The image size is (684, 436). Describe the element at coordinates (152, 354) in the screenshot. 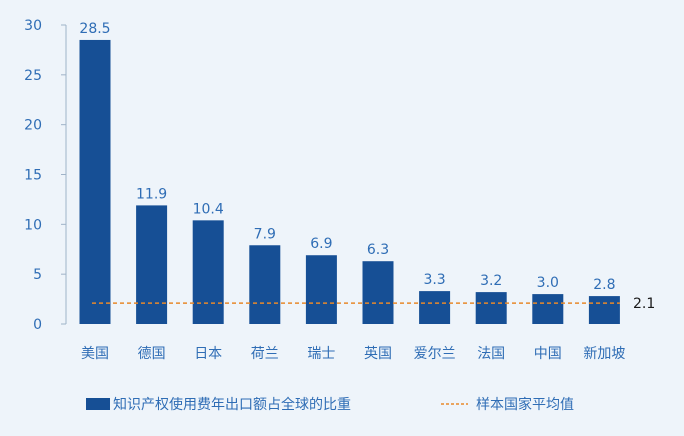

I see `x-category-label: 德国` at that location.